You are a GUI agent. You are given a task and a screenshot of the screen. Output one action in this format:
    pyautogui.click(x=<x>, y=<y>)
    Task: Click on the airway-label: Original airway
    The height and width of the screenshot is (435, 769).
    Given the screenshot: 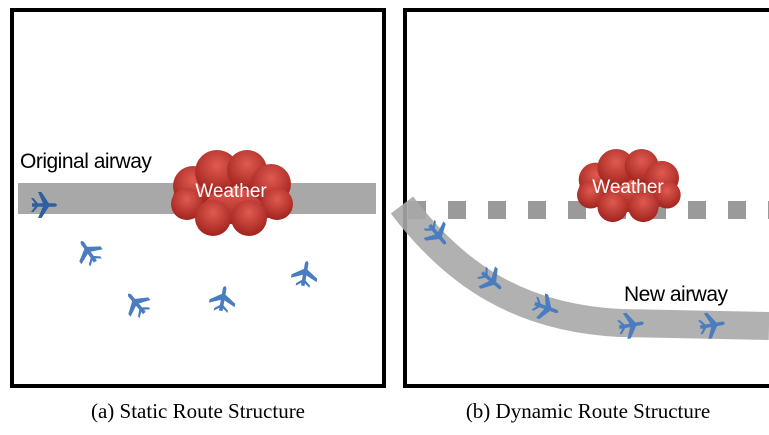 What is the action you would take?
    pyautogui.click(x=86, y=161)
    